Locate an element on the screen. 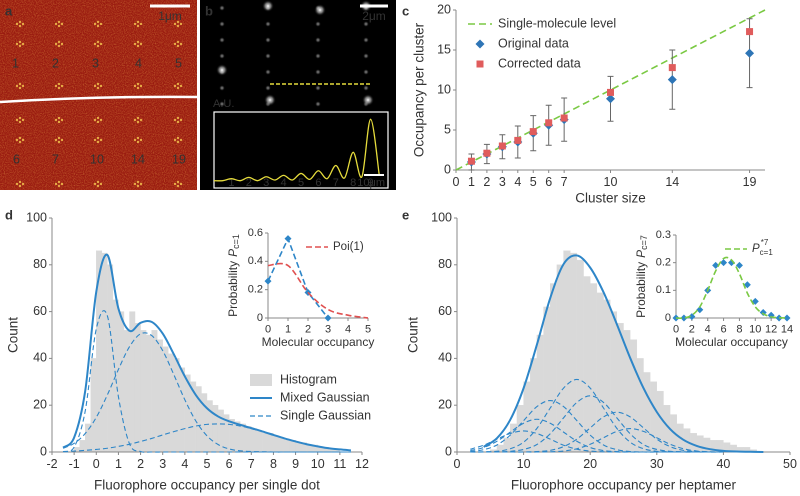 This screenshot has width=800, height=496. legend-label: Original data is located at coordinates (533, 43).